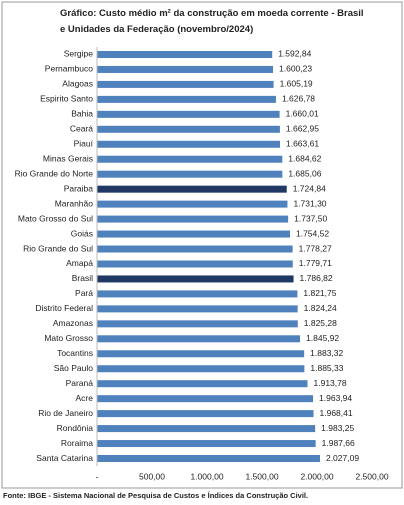  What do you see at coordinates (309, 203) in the screenshot?
I see `value-label: 1.731,30` at bounding box center [309, 203].